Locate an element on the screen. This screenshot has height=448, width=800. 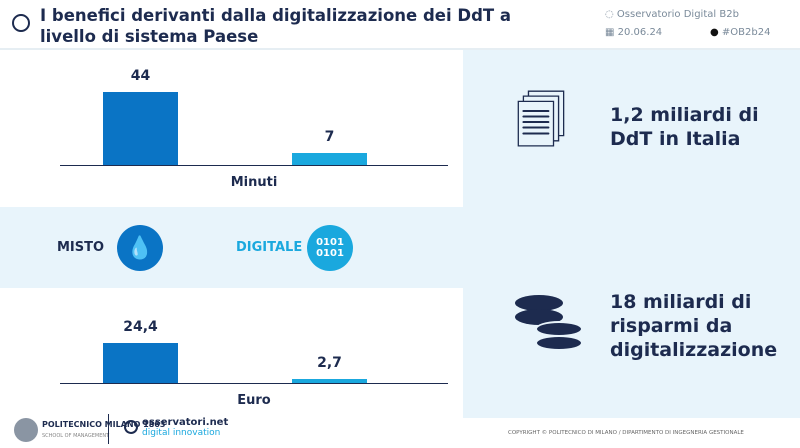
binary-icon: 0101 0101 is located at coordinates (330, 248).